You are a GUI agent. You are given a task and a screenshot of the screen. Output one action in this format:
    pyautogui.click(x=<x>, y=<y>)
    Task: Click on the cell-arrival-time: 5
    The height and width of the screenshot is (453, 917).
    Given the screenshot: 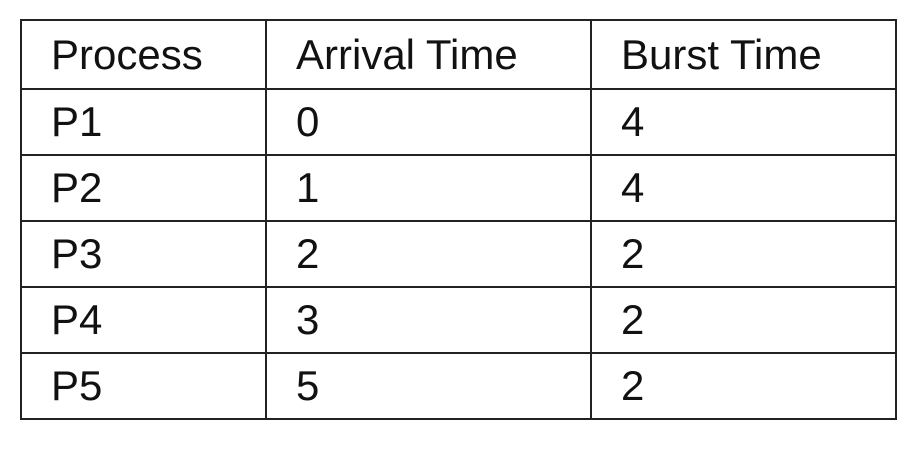 What is the action you would take?
    pyautogui.click(x=428, y=386)
    